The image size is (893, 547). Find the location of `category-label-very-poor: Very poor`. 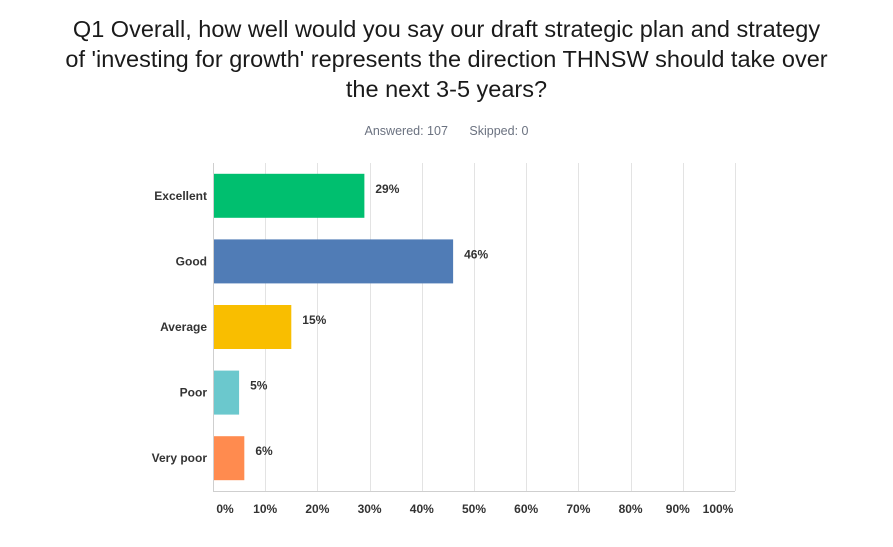

category-label-very-poor: Very poor is located at coordinates (180, 458).